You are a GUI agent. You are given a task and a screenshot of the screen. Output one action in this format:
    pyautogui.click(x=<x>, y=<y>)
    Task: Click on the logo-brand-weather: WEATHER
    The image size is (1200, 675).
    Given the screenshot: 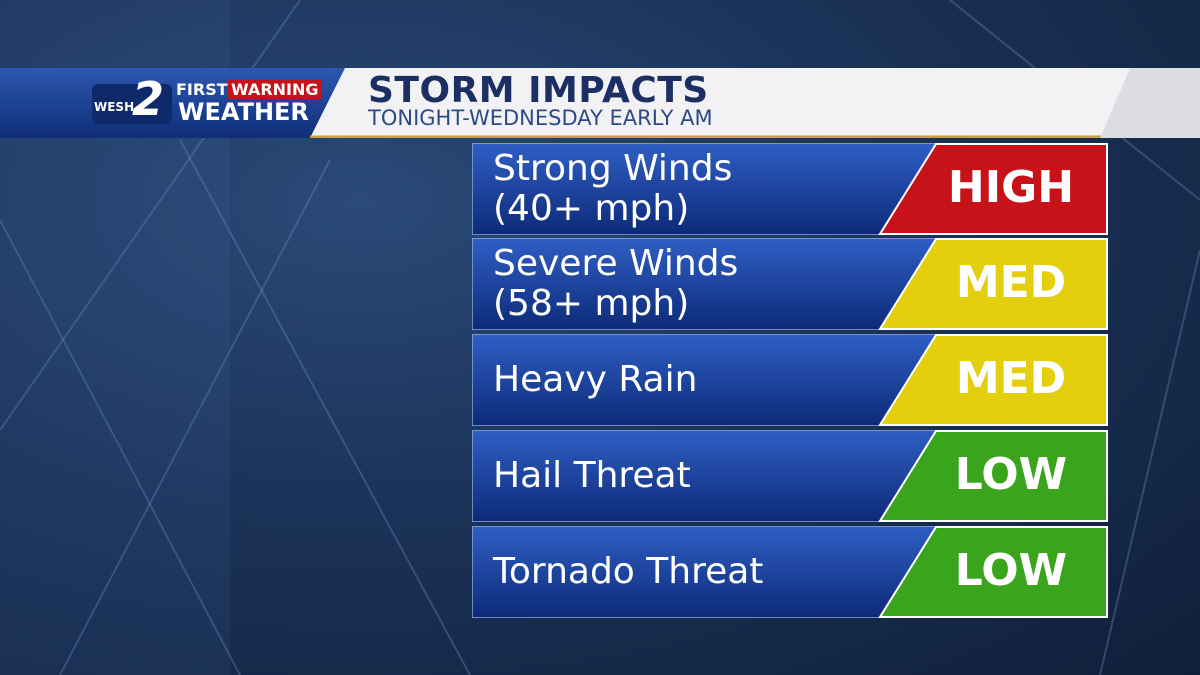 What is the action you would take?
    pyautogui.click(x=243, y=112)
    